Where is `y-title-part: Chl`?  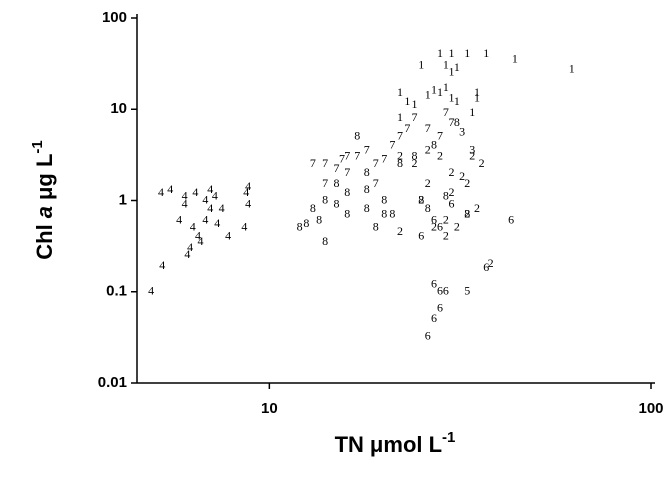 y-title-part: Chl is located at coordinates (44, 241).